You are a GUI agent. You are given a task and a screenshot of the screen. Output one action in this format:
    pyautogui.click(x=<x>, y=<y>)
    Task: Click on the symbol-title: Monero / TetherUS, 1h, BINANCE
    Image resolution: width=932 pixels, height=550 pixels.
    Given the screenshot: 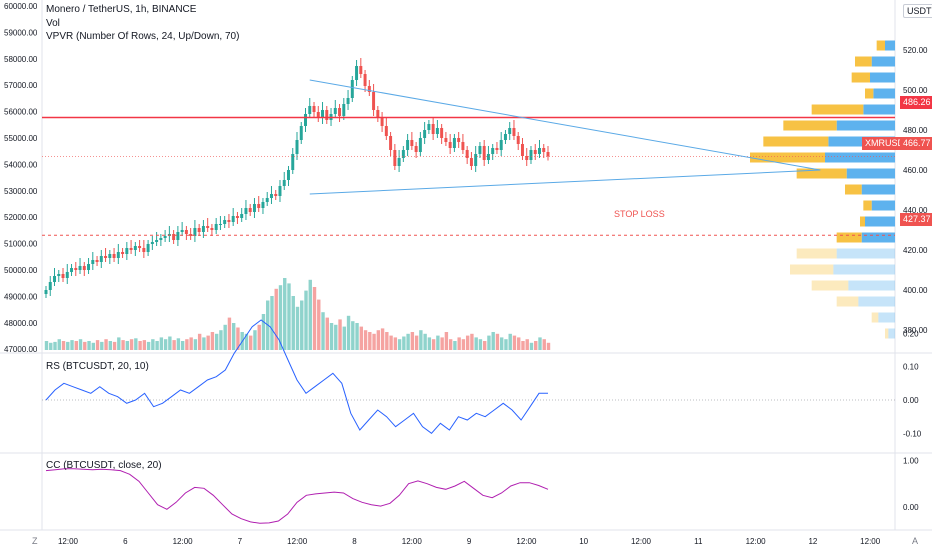 What is the action you would take?
    pyautogui.click(x=121, y=9)
    